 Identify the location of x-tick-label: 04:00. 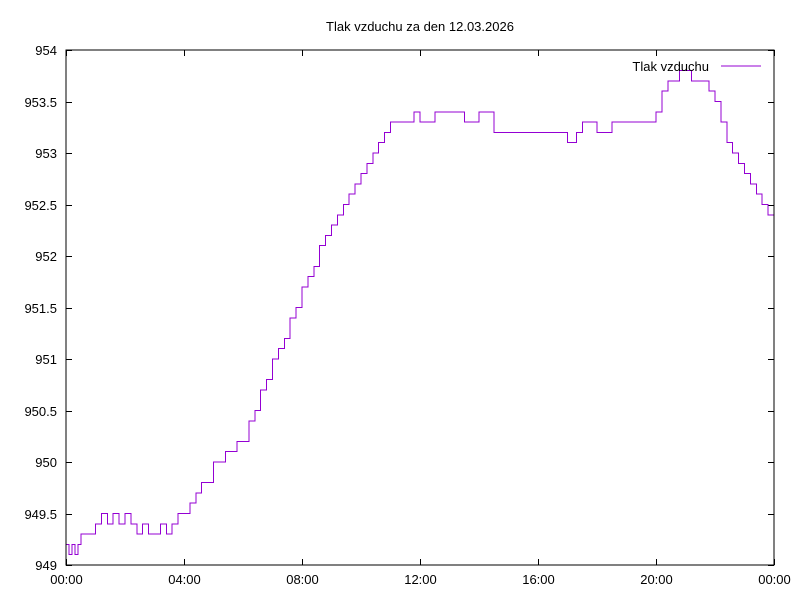
(184, 579).